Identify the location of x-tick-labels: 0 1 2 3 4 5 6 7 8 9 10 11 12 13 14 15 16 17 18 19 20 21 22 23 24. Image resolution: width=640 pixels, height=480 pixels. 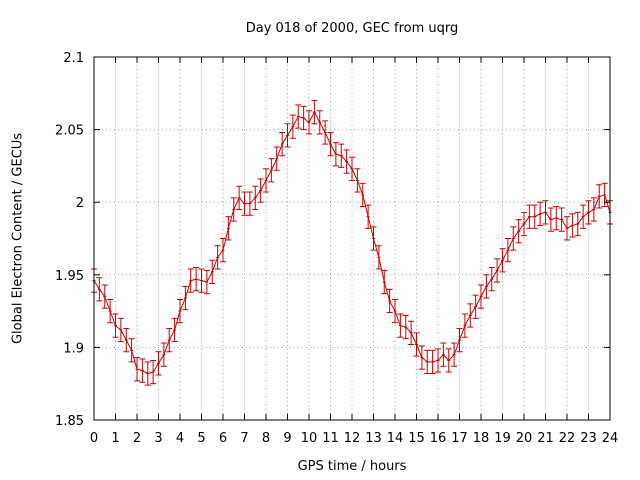
(354, 438).